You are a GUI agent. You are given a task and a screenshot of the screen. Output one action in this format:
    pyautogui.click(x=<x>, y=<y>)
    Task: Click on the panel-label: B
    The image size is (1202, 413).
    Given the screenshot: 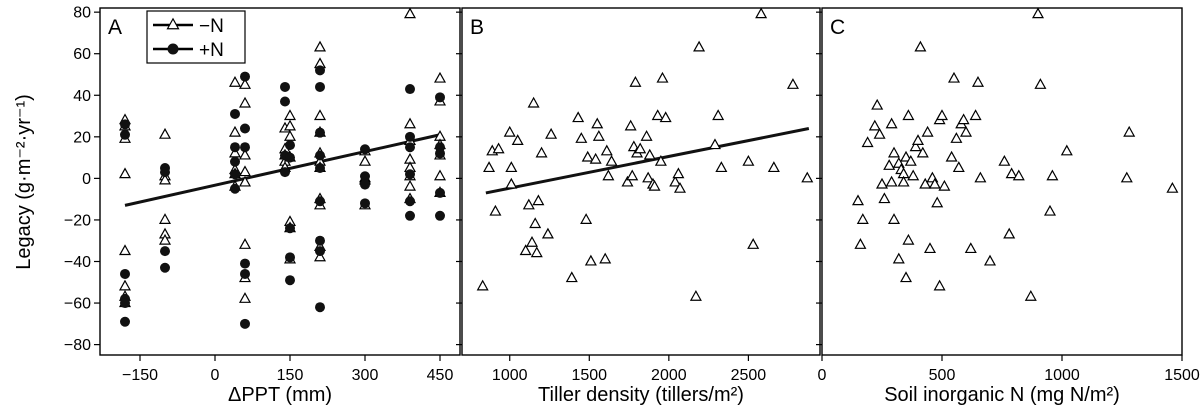 What is the action you would take?
    pyautogui.click(x=477, y=27)
    